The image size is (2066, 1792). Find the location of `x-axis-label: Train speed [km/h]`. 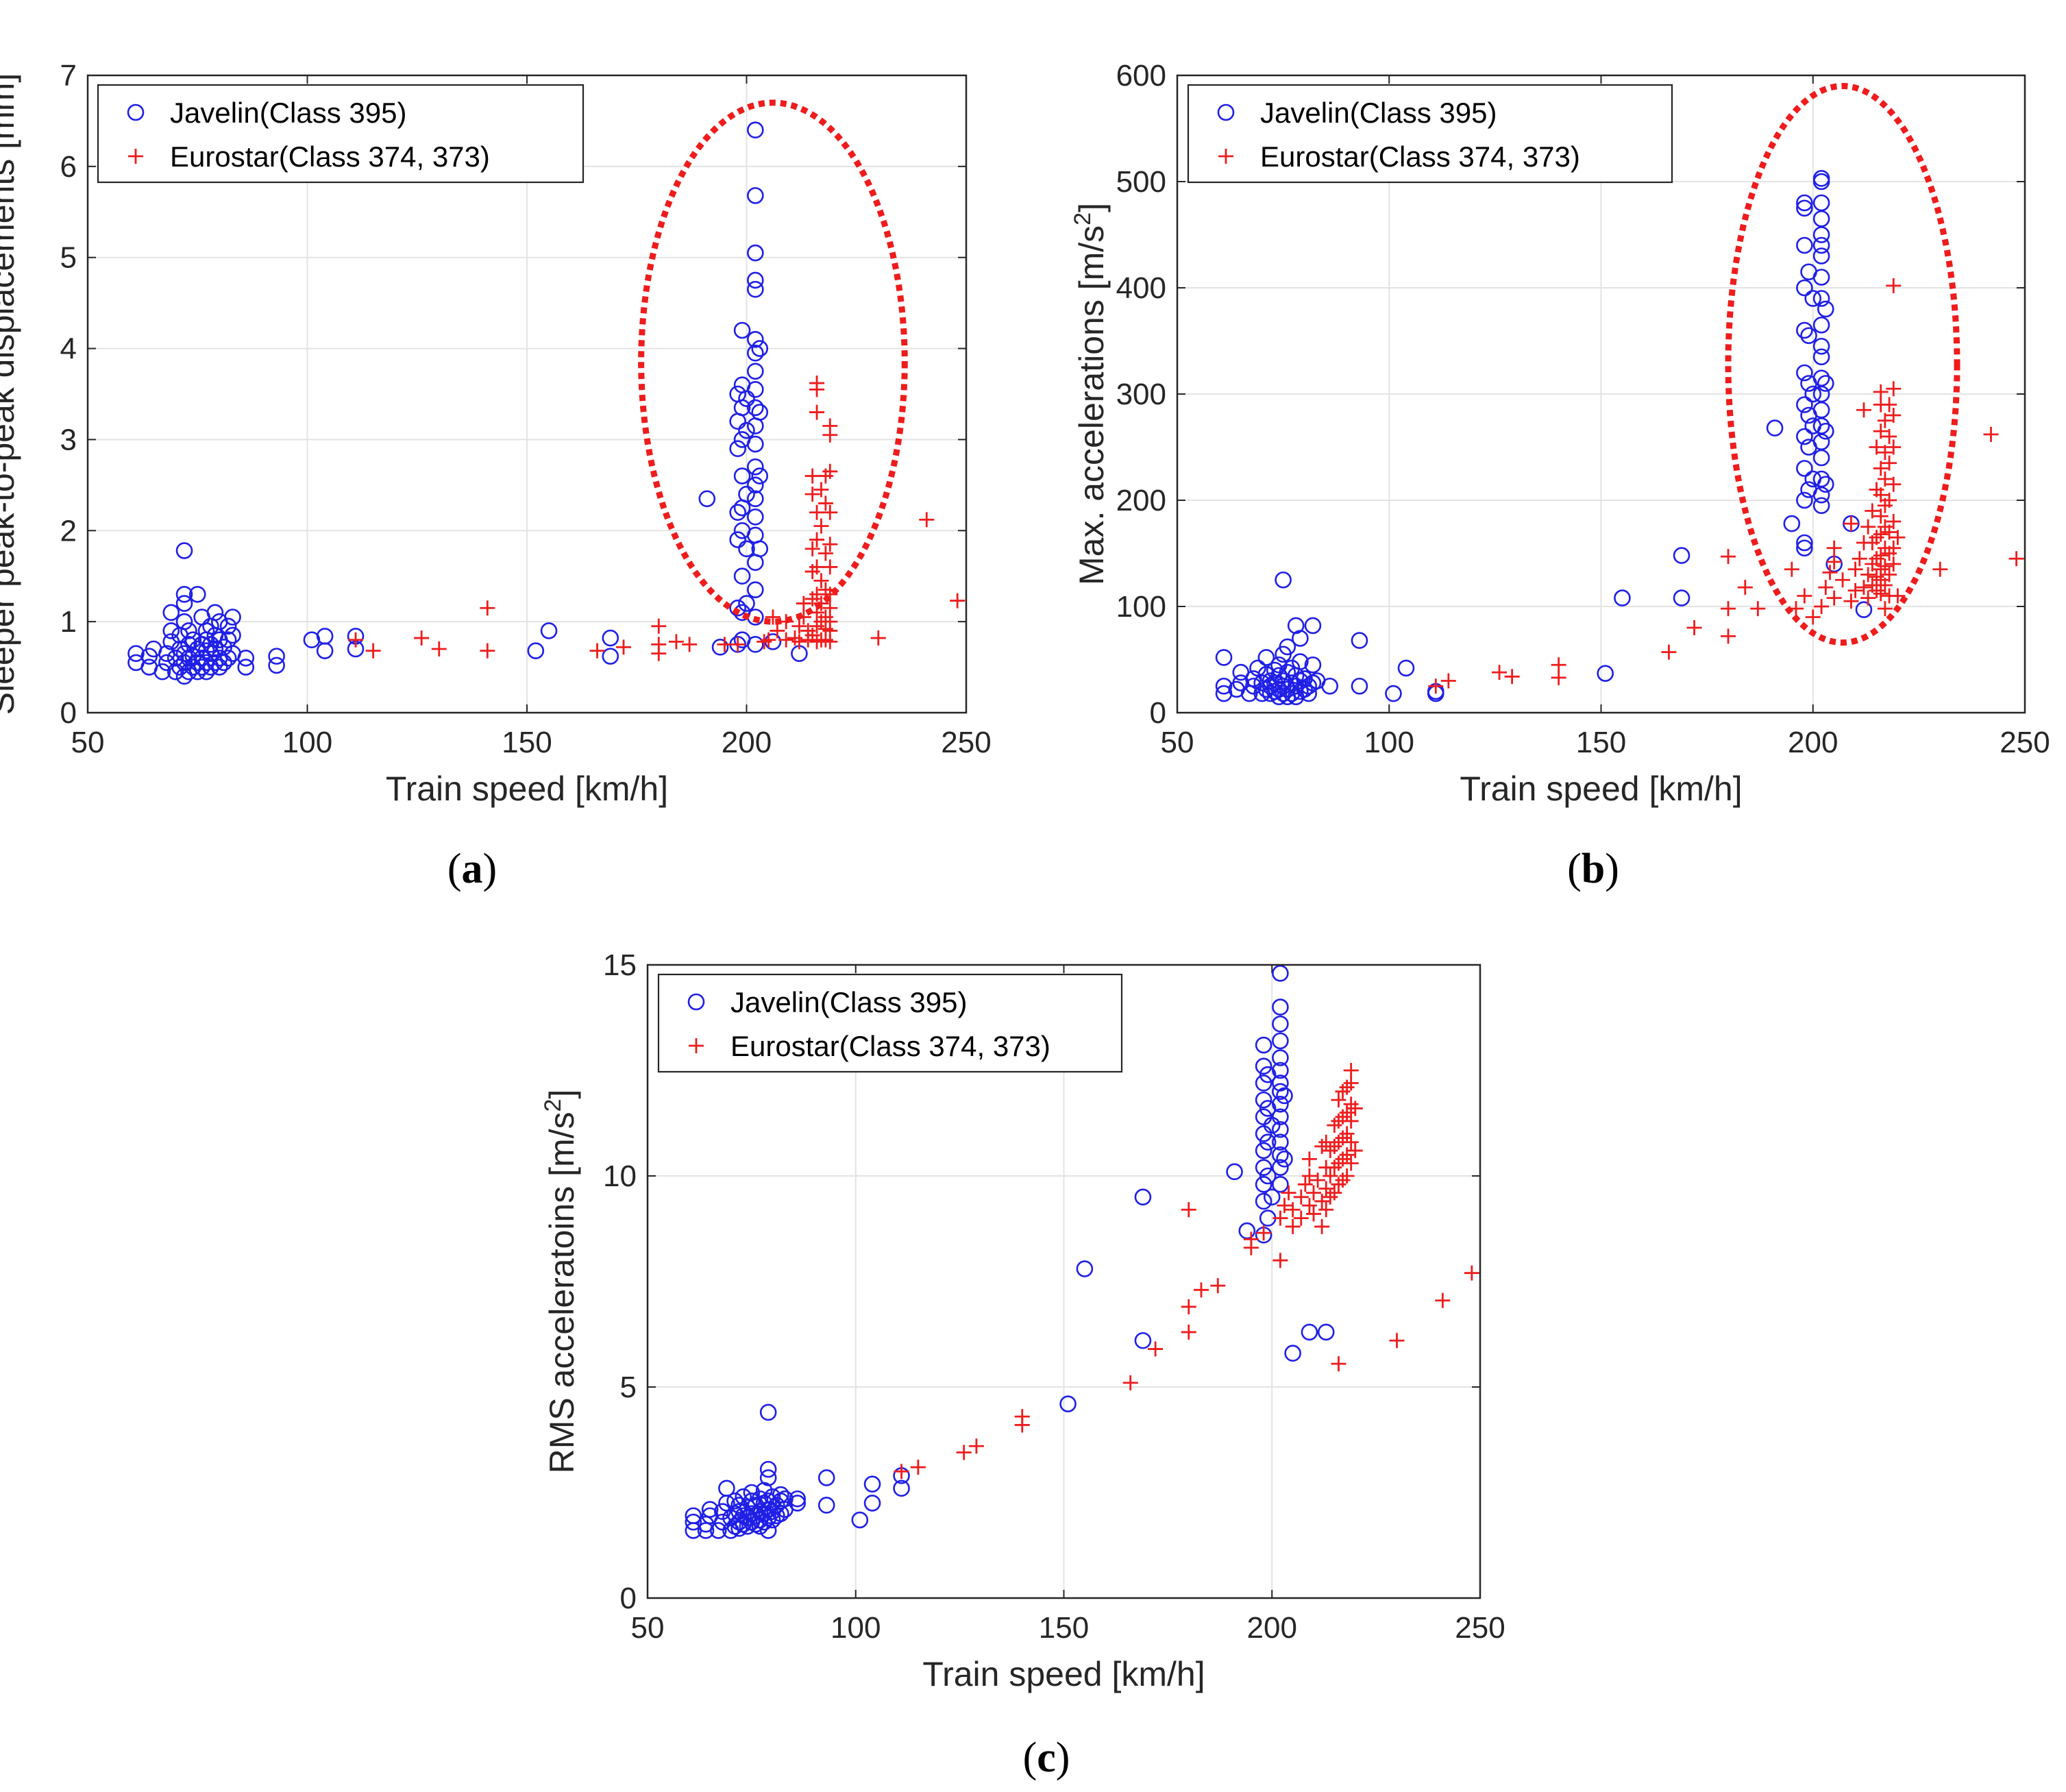

x-axis-label: Train speed [km/h] is located at coordinates (527, 789).